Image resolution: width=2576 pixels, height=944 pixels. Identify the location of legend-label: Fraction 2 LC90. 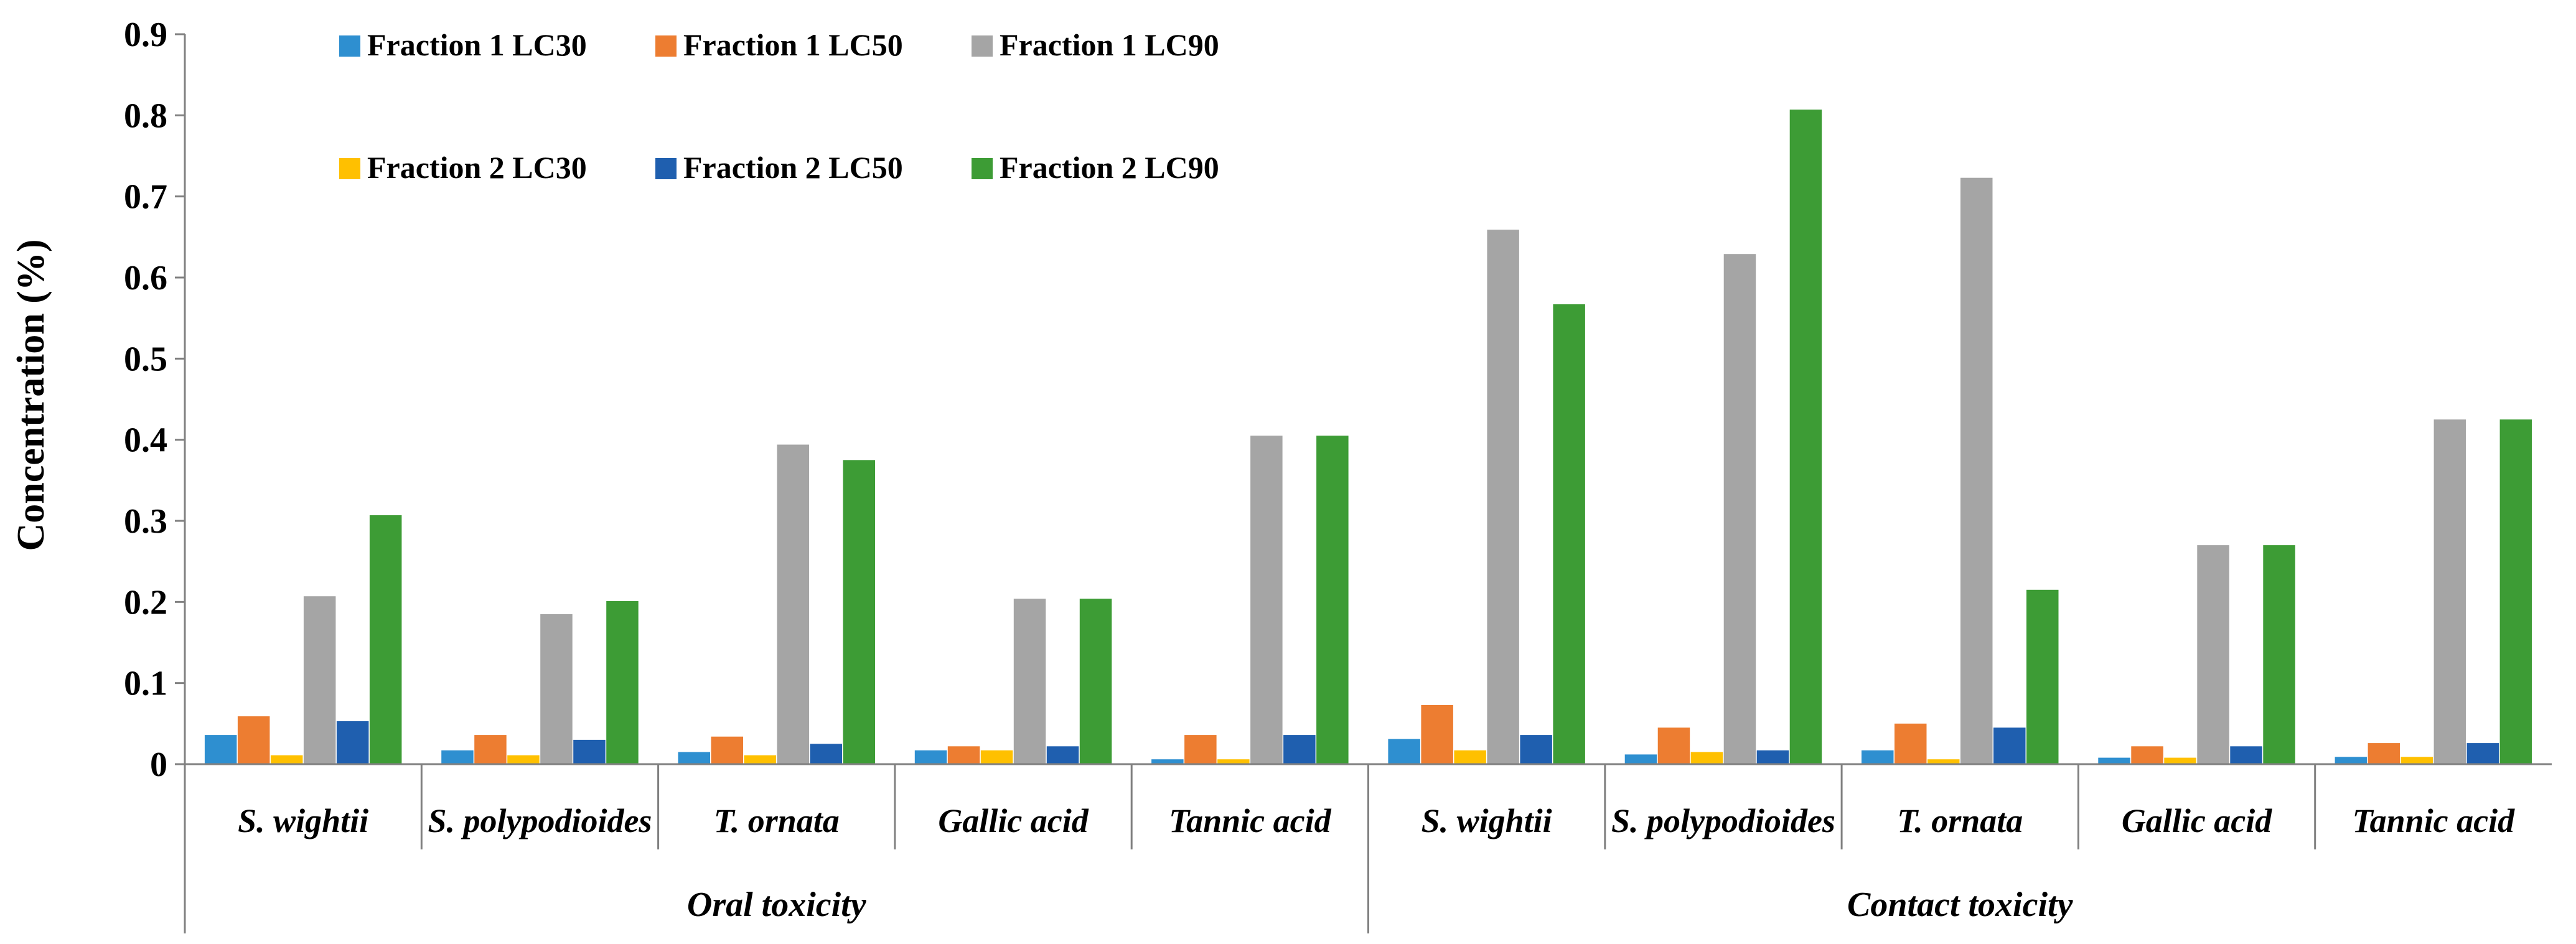
(1109, 167).